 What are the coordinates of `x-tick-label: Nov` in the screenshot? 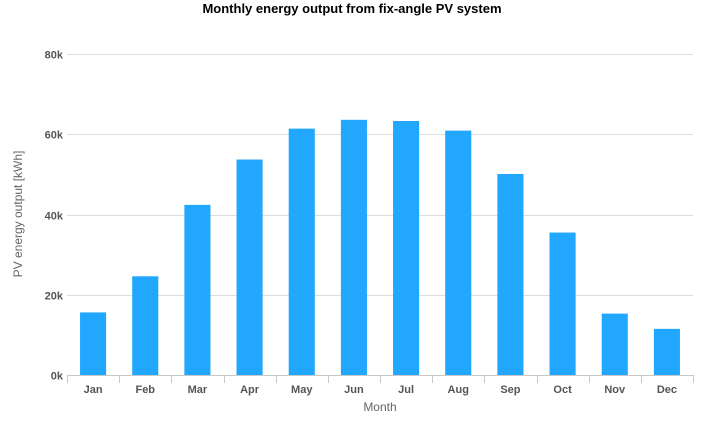 It's located at (615, 390).